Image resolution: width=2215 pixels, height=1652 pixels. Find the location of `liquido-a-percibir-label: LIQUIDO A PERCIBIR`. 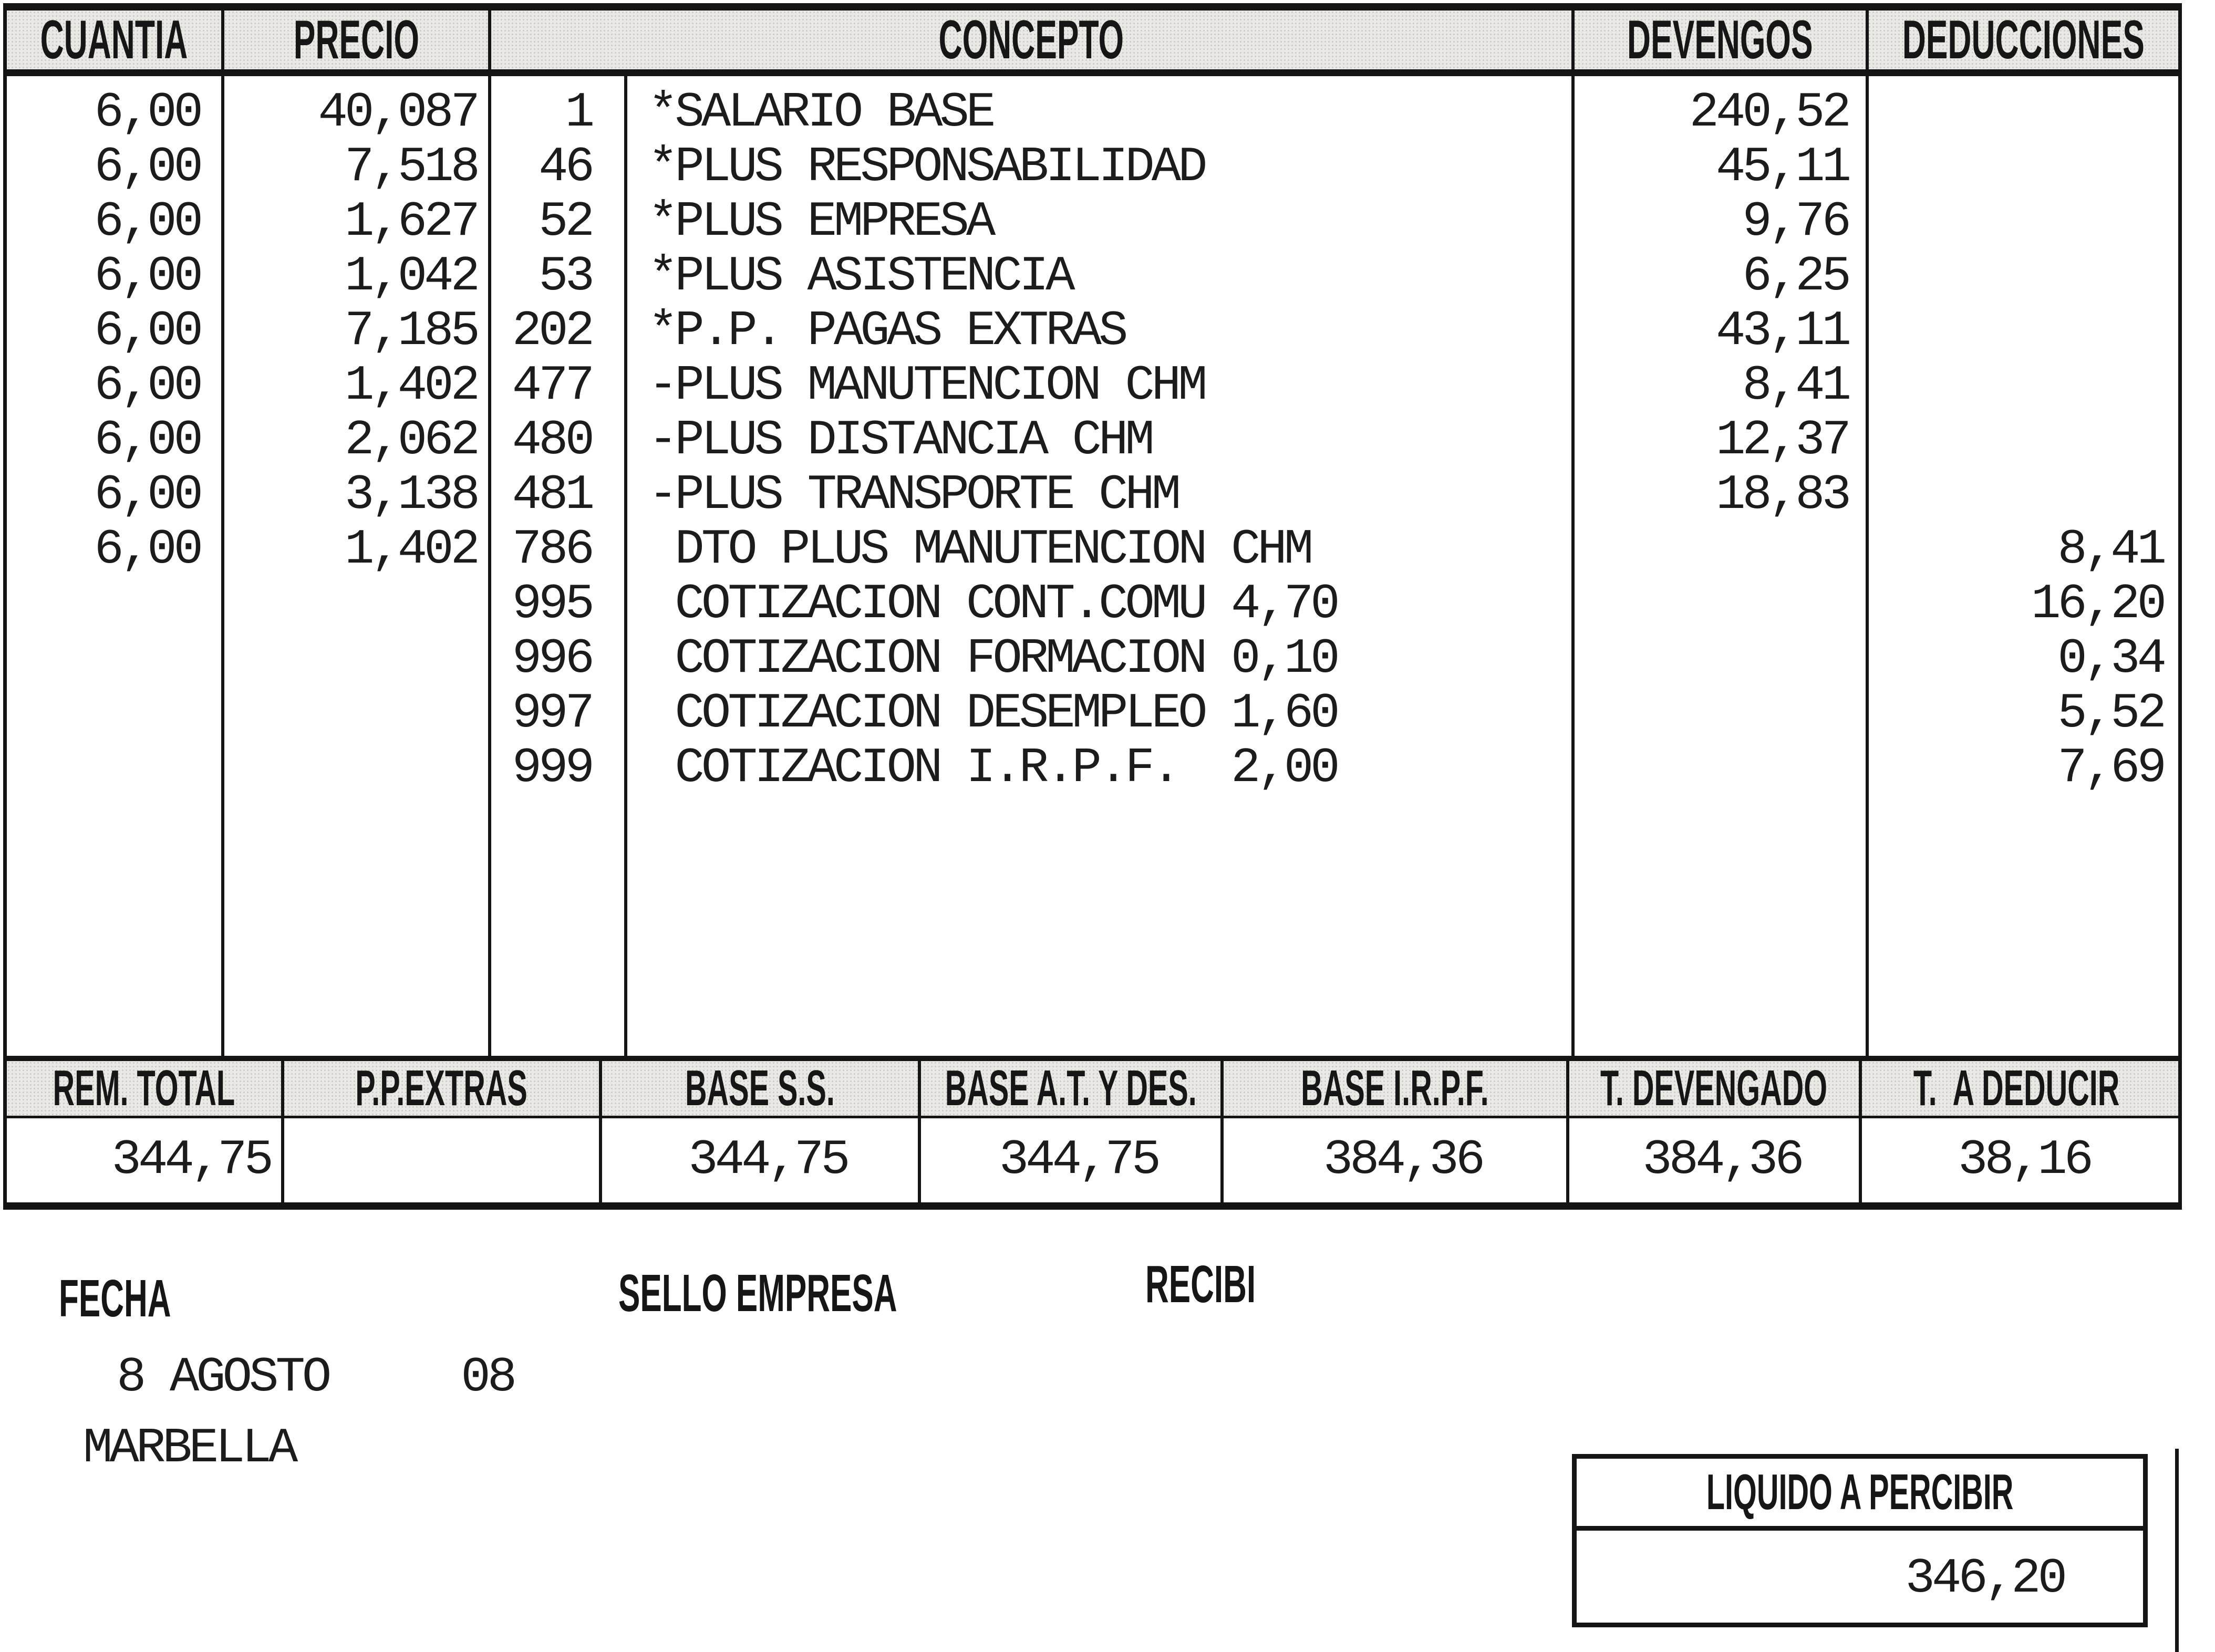

liquido-a-percibir-label: LIQUIDO A PERCIBIR is located at coordinates (1860, 1492).